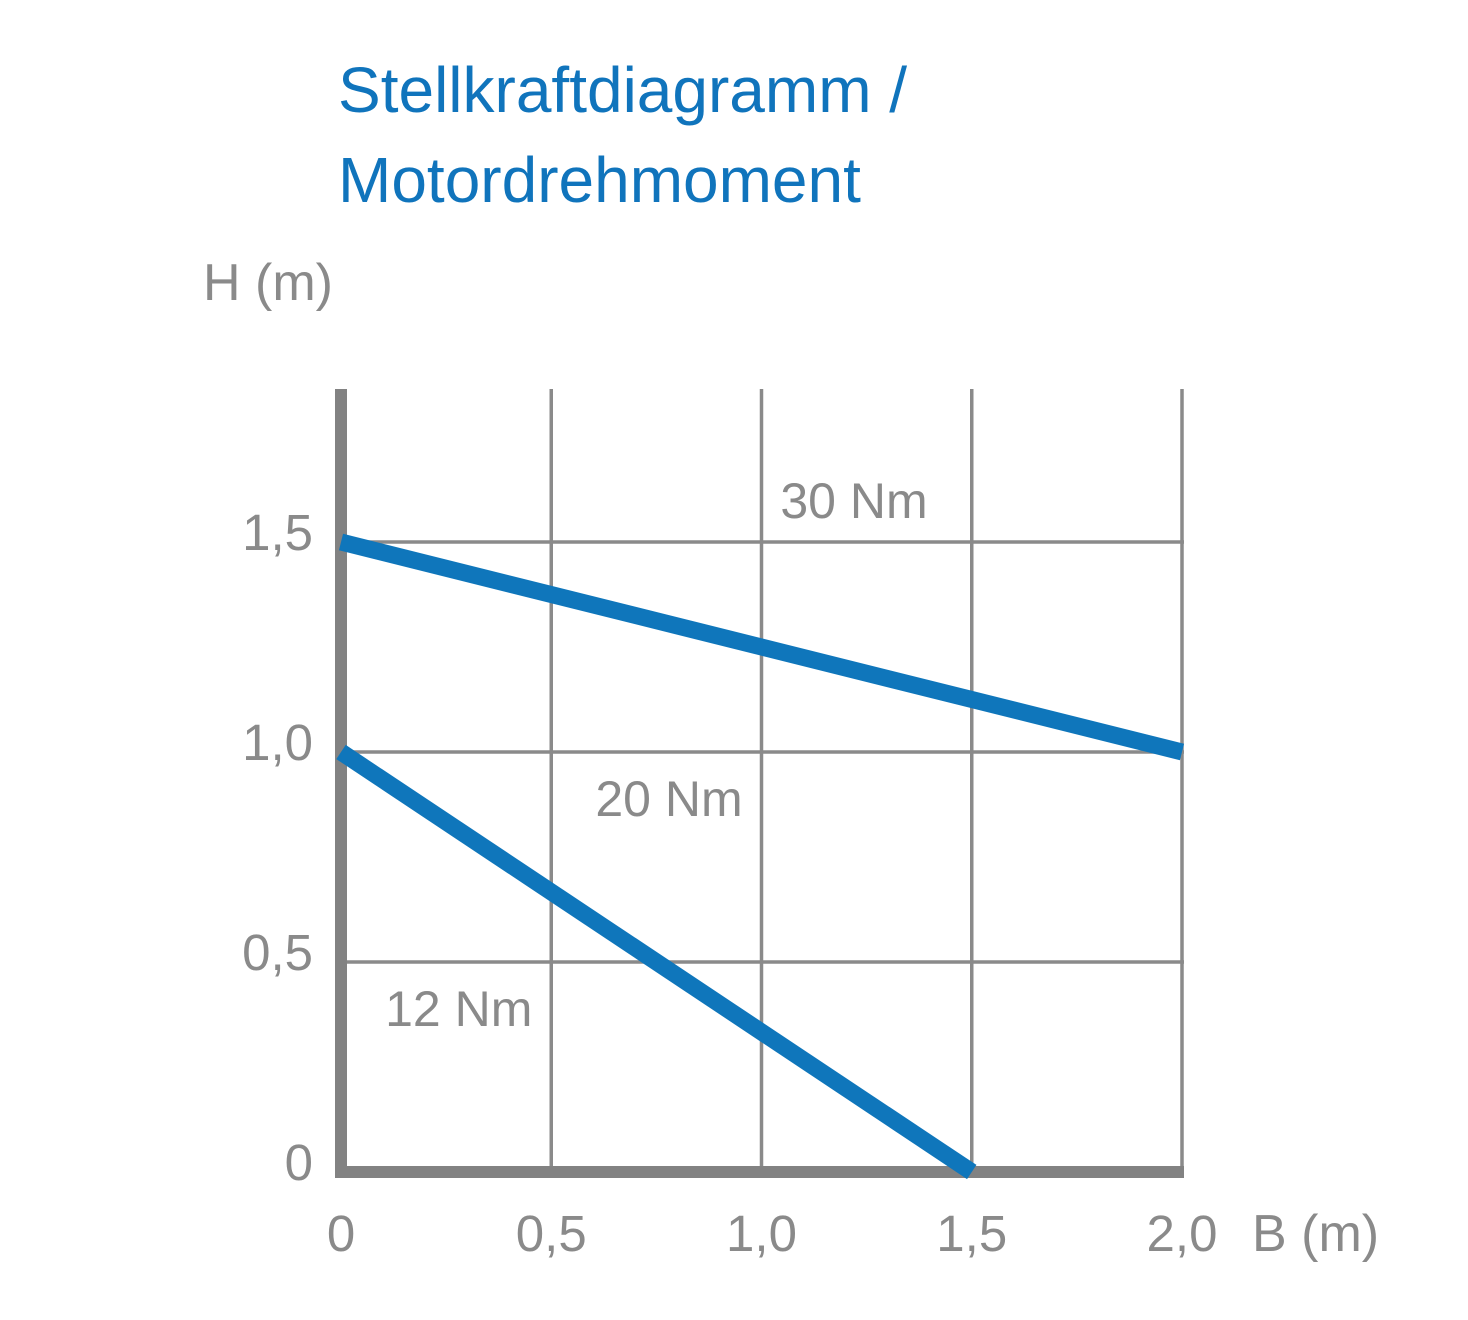 The image size is (1468, 1320). I want to click on region-label: 12 Nm, so click(458, 1009).